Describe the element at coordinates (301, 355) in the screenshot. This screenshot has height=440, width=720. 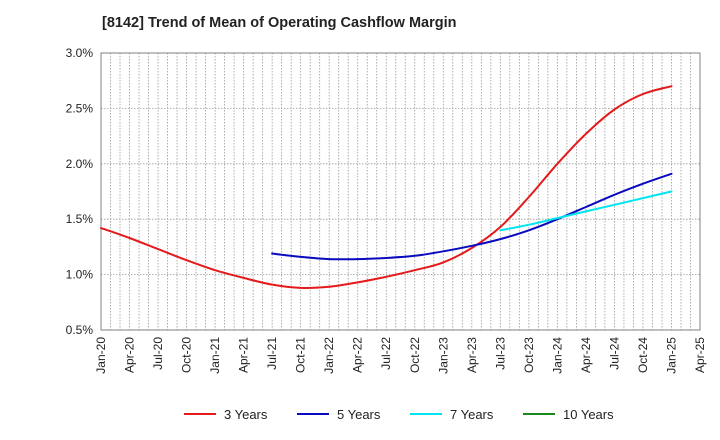
I see `x-tick-label: Oct-21` at that location.